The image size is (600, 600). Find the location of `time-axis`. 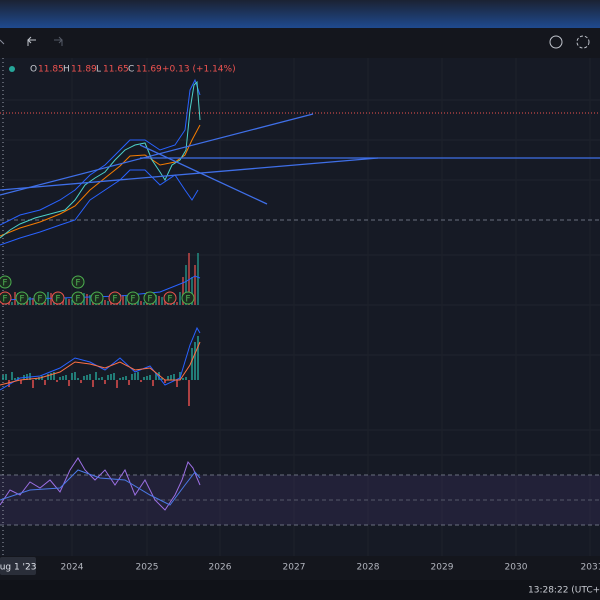

time-axis is located at coordinates (300, 568).